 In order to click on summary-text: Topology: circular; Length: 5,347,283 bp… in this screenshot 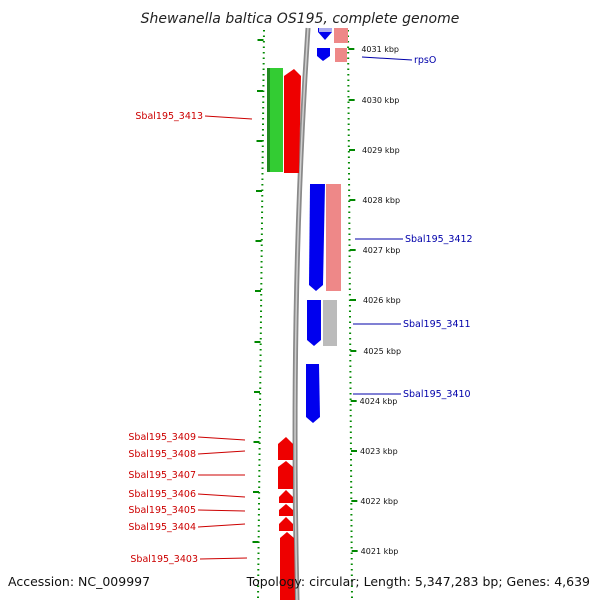, I will do `click(418, 581)`.